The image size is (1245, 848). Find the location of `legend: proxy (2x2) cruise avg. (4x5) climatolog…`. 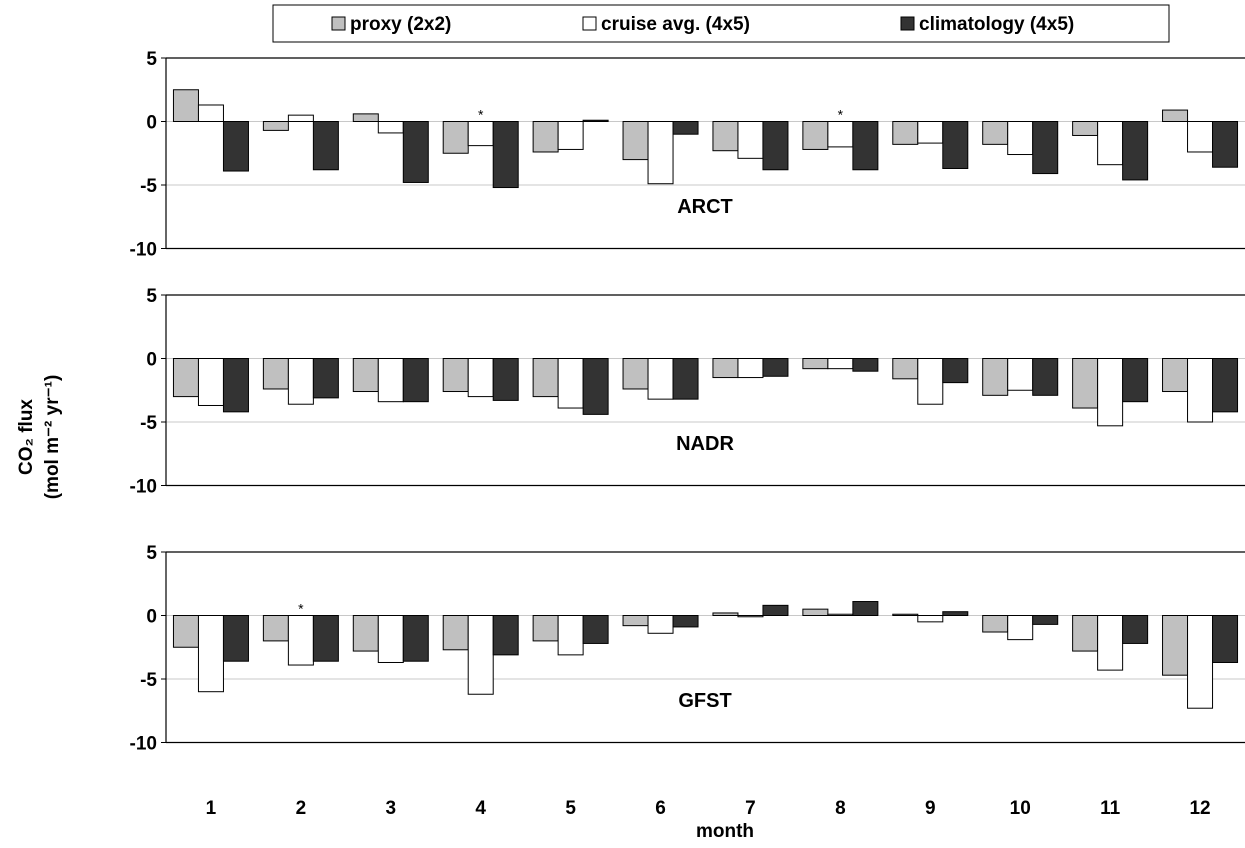

legend: proxy (2x2) cruise avg. (4x5) climatolog… is located at coordinates (721, 23).